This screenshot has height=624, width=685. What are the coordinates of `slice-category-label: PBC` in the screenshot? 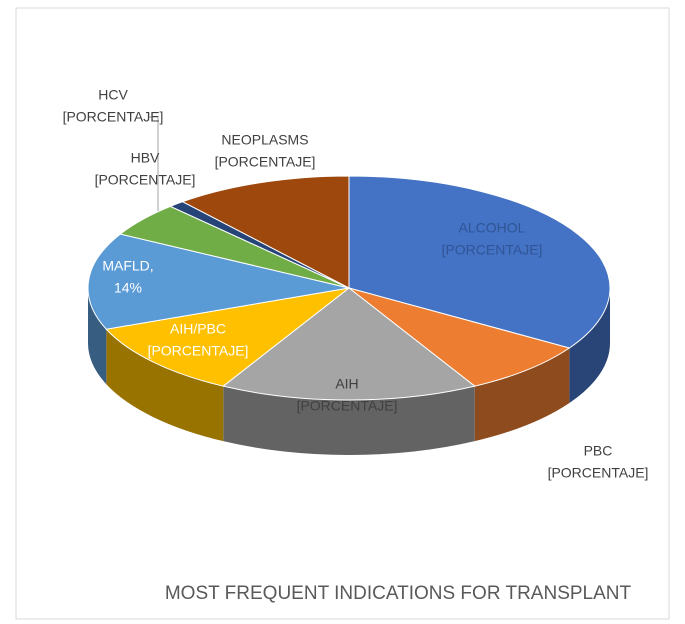 It's located at (598, 451).